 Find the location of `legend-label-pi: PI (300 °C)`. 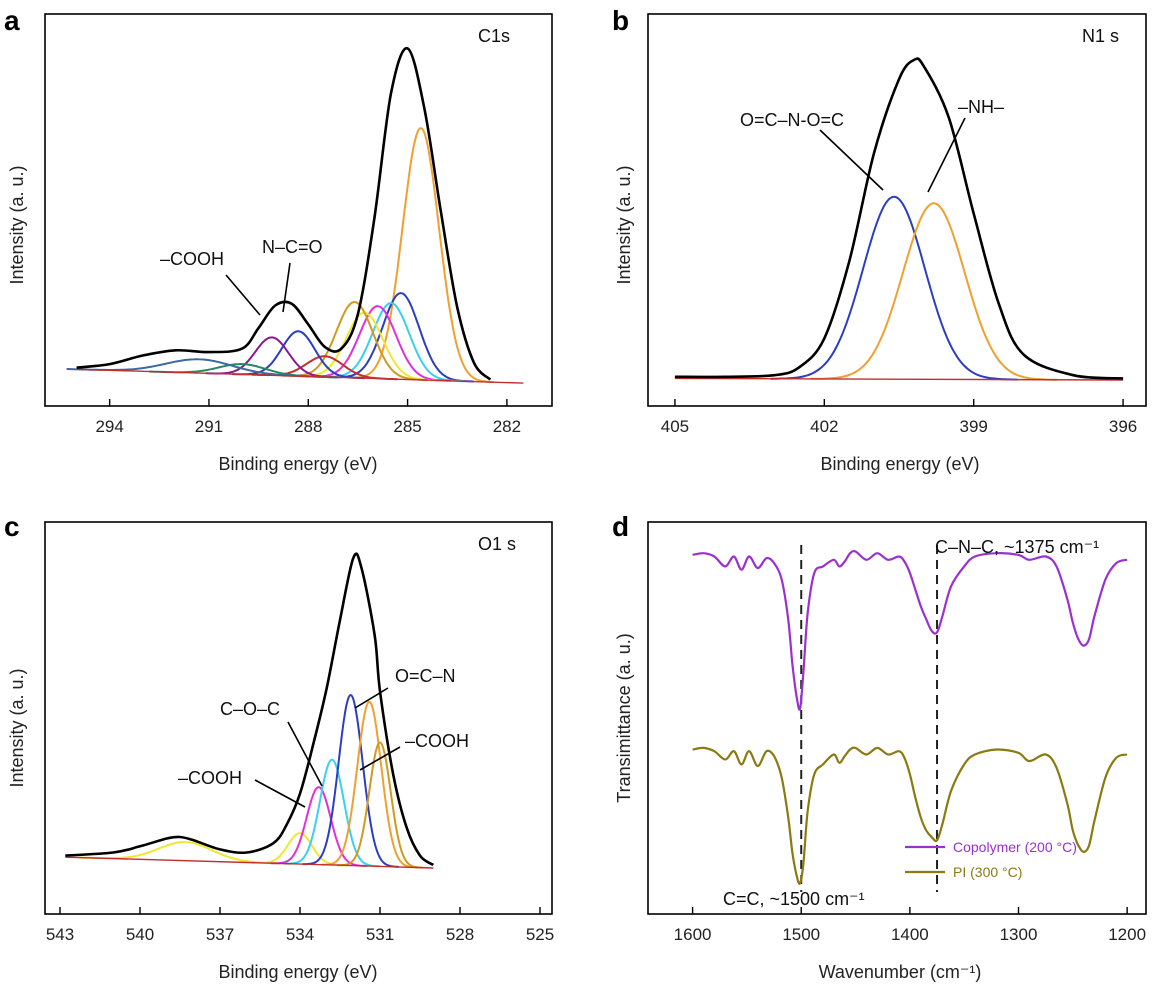

legend-label-pi: PI (300 °C) is located at coordinates (987, 872).